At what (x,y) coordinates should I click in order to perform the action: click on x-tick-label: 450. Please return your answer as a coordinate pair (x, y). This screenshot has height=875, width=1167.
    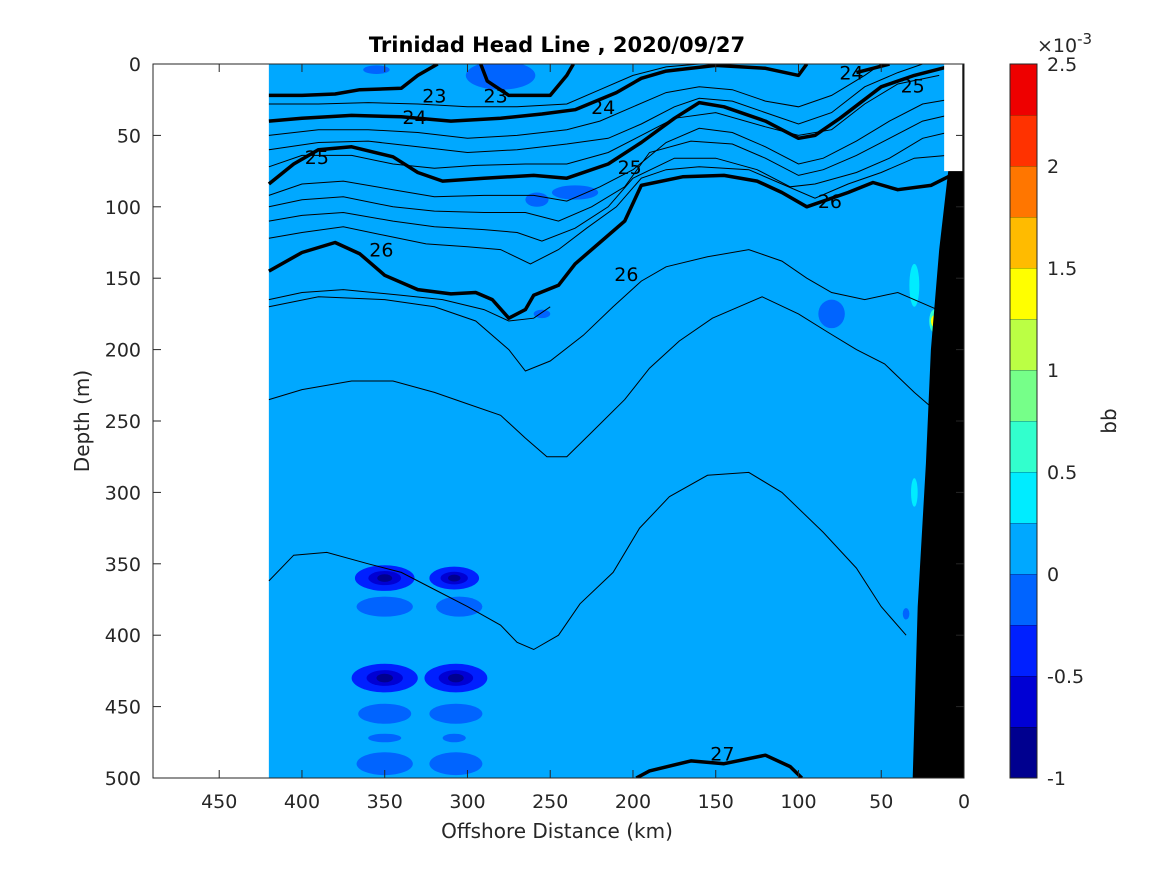
    Looking at the image, I should click on (219, 802).